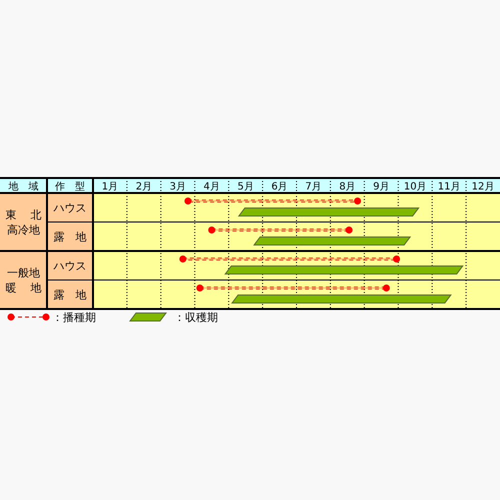  I want to click on x-tick-label: 1月, so click(110, 187).